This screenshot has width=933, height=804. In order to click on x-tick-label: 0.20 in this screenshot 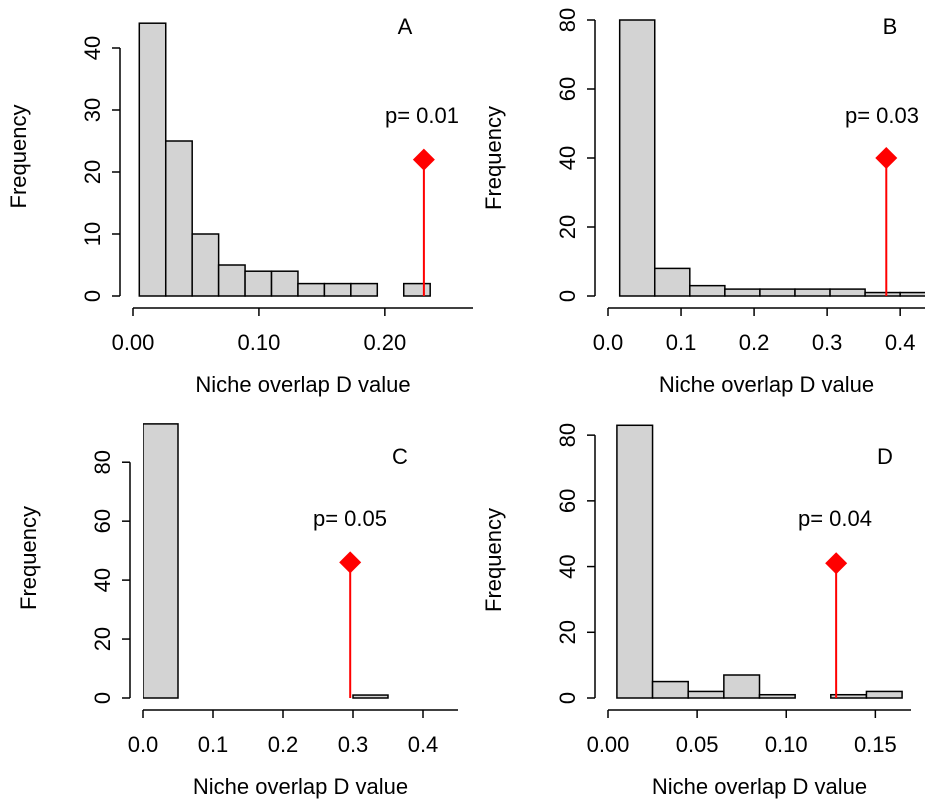, I will do `click(384, 342)`.